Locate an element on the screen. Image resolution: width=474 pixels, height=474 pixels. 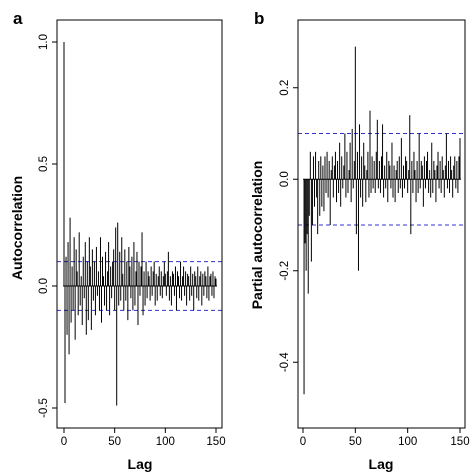
panel-a-y-tick-label: 0.0 is located at coordinates (44, 286).